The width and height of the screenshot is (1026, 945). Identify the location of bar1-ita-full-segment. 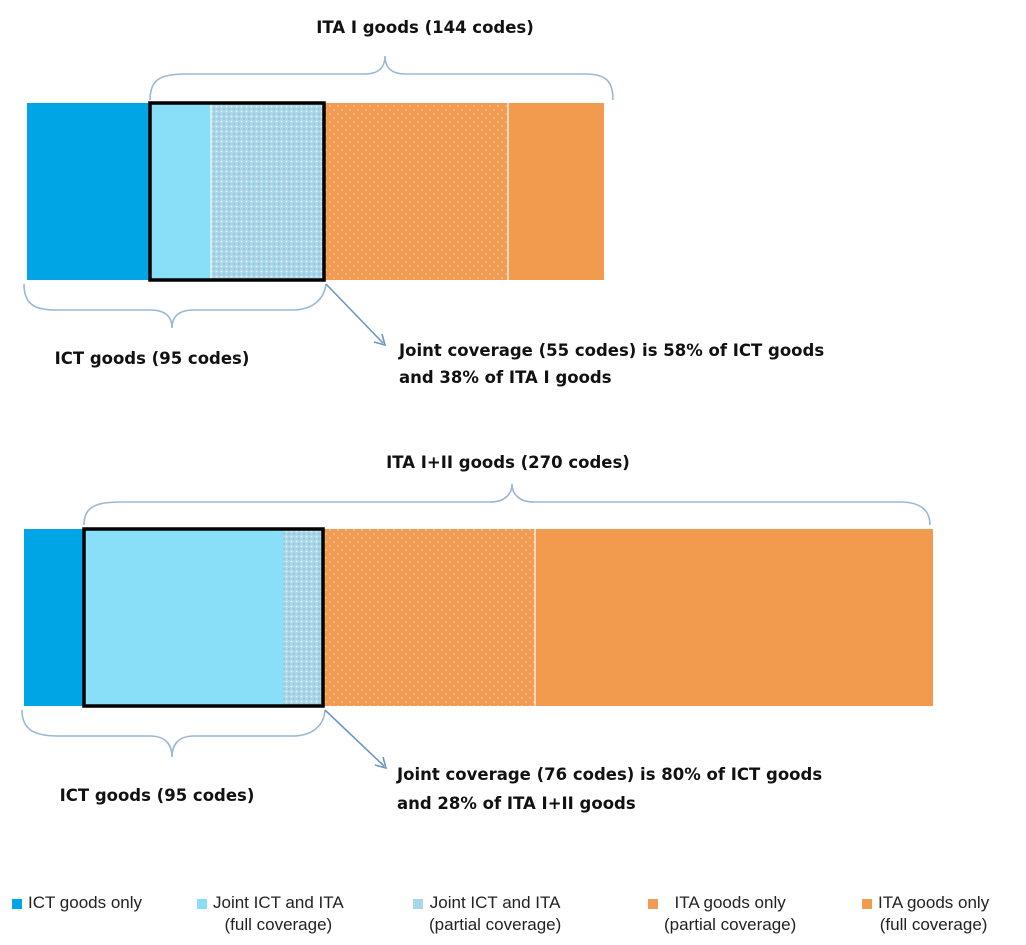
(556, 191).